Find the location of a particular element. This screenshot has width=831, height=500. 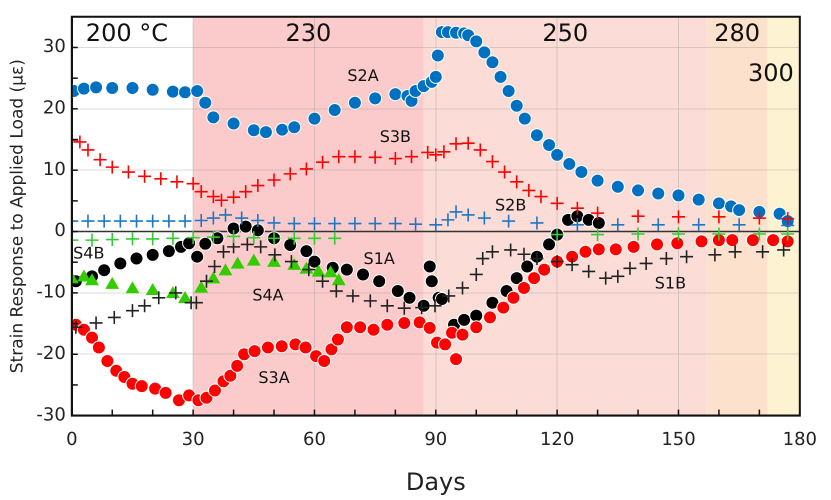

y-tick-label: 20 is located at coordinates (54, 108).